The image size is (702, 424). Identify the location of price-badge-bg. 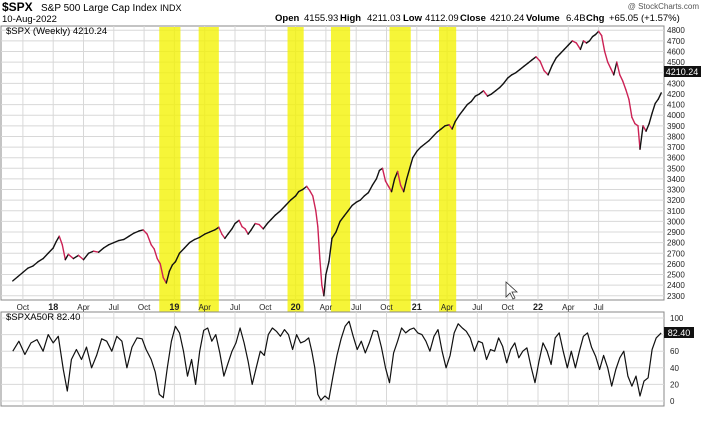
(682, 71).